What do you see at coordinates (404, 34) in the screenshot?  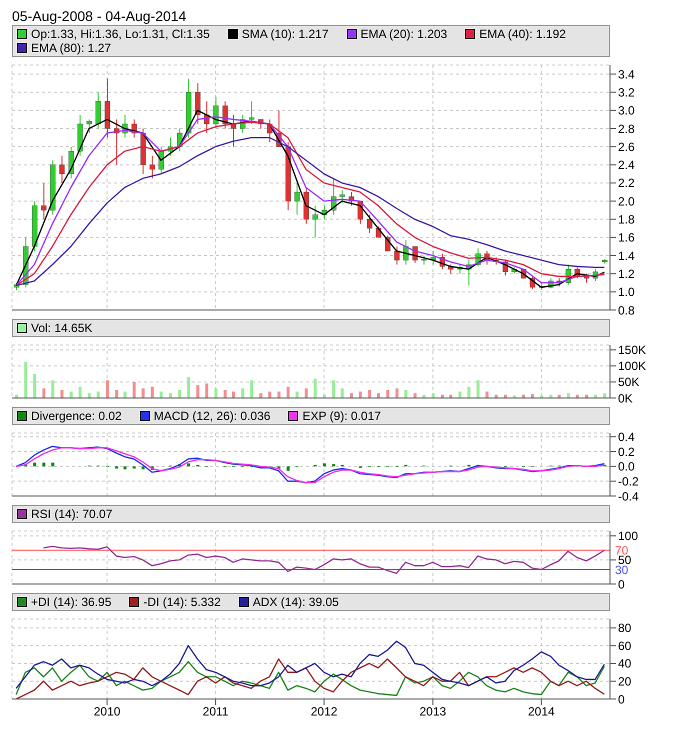 I see `legend-label: EMA (20): 1.203` at bounding box center [404, 34].